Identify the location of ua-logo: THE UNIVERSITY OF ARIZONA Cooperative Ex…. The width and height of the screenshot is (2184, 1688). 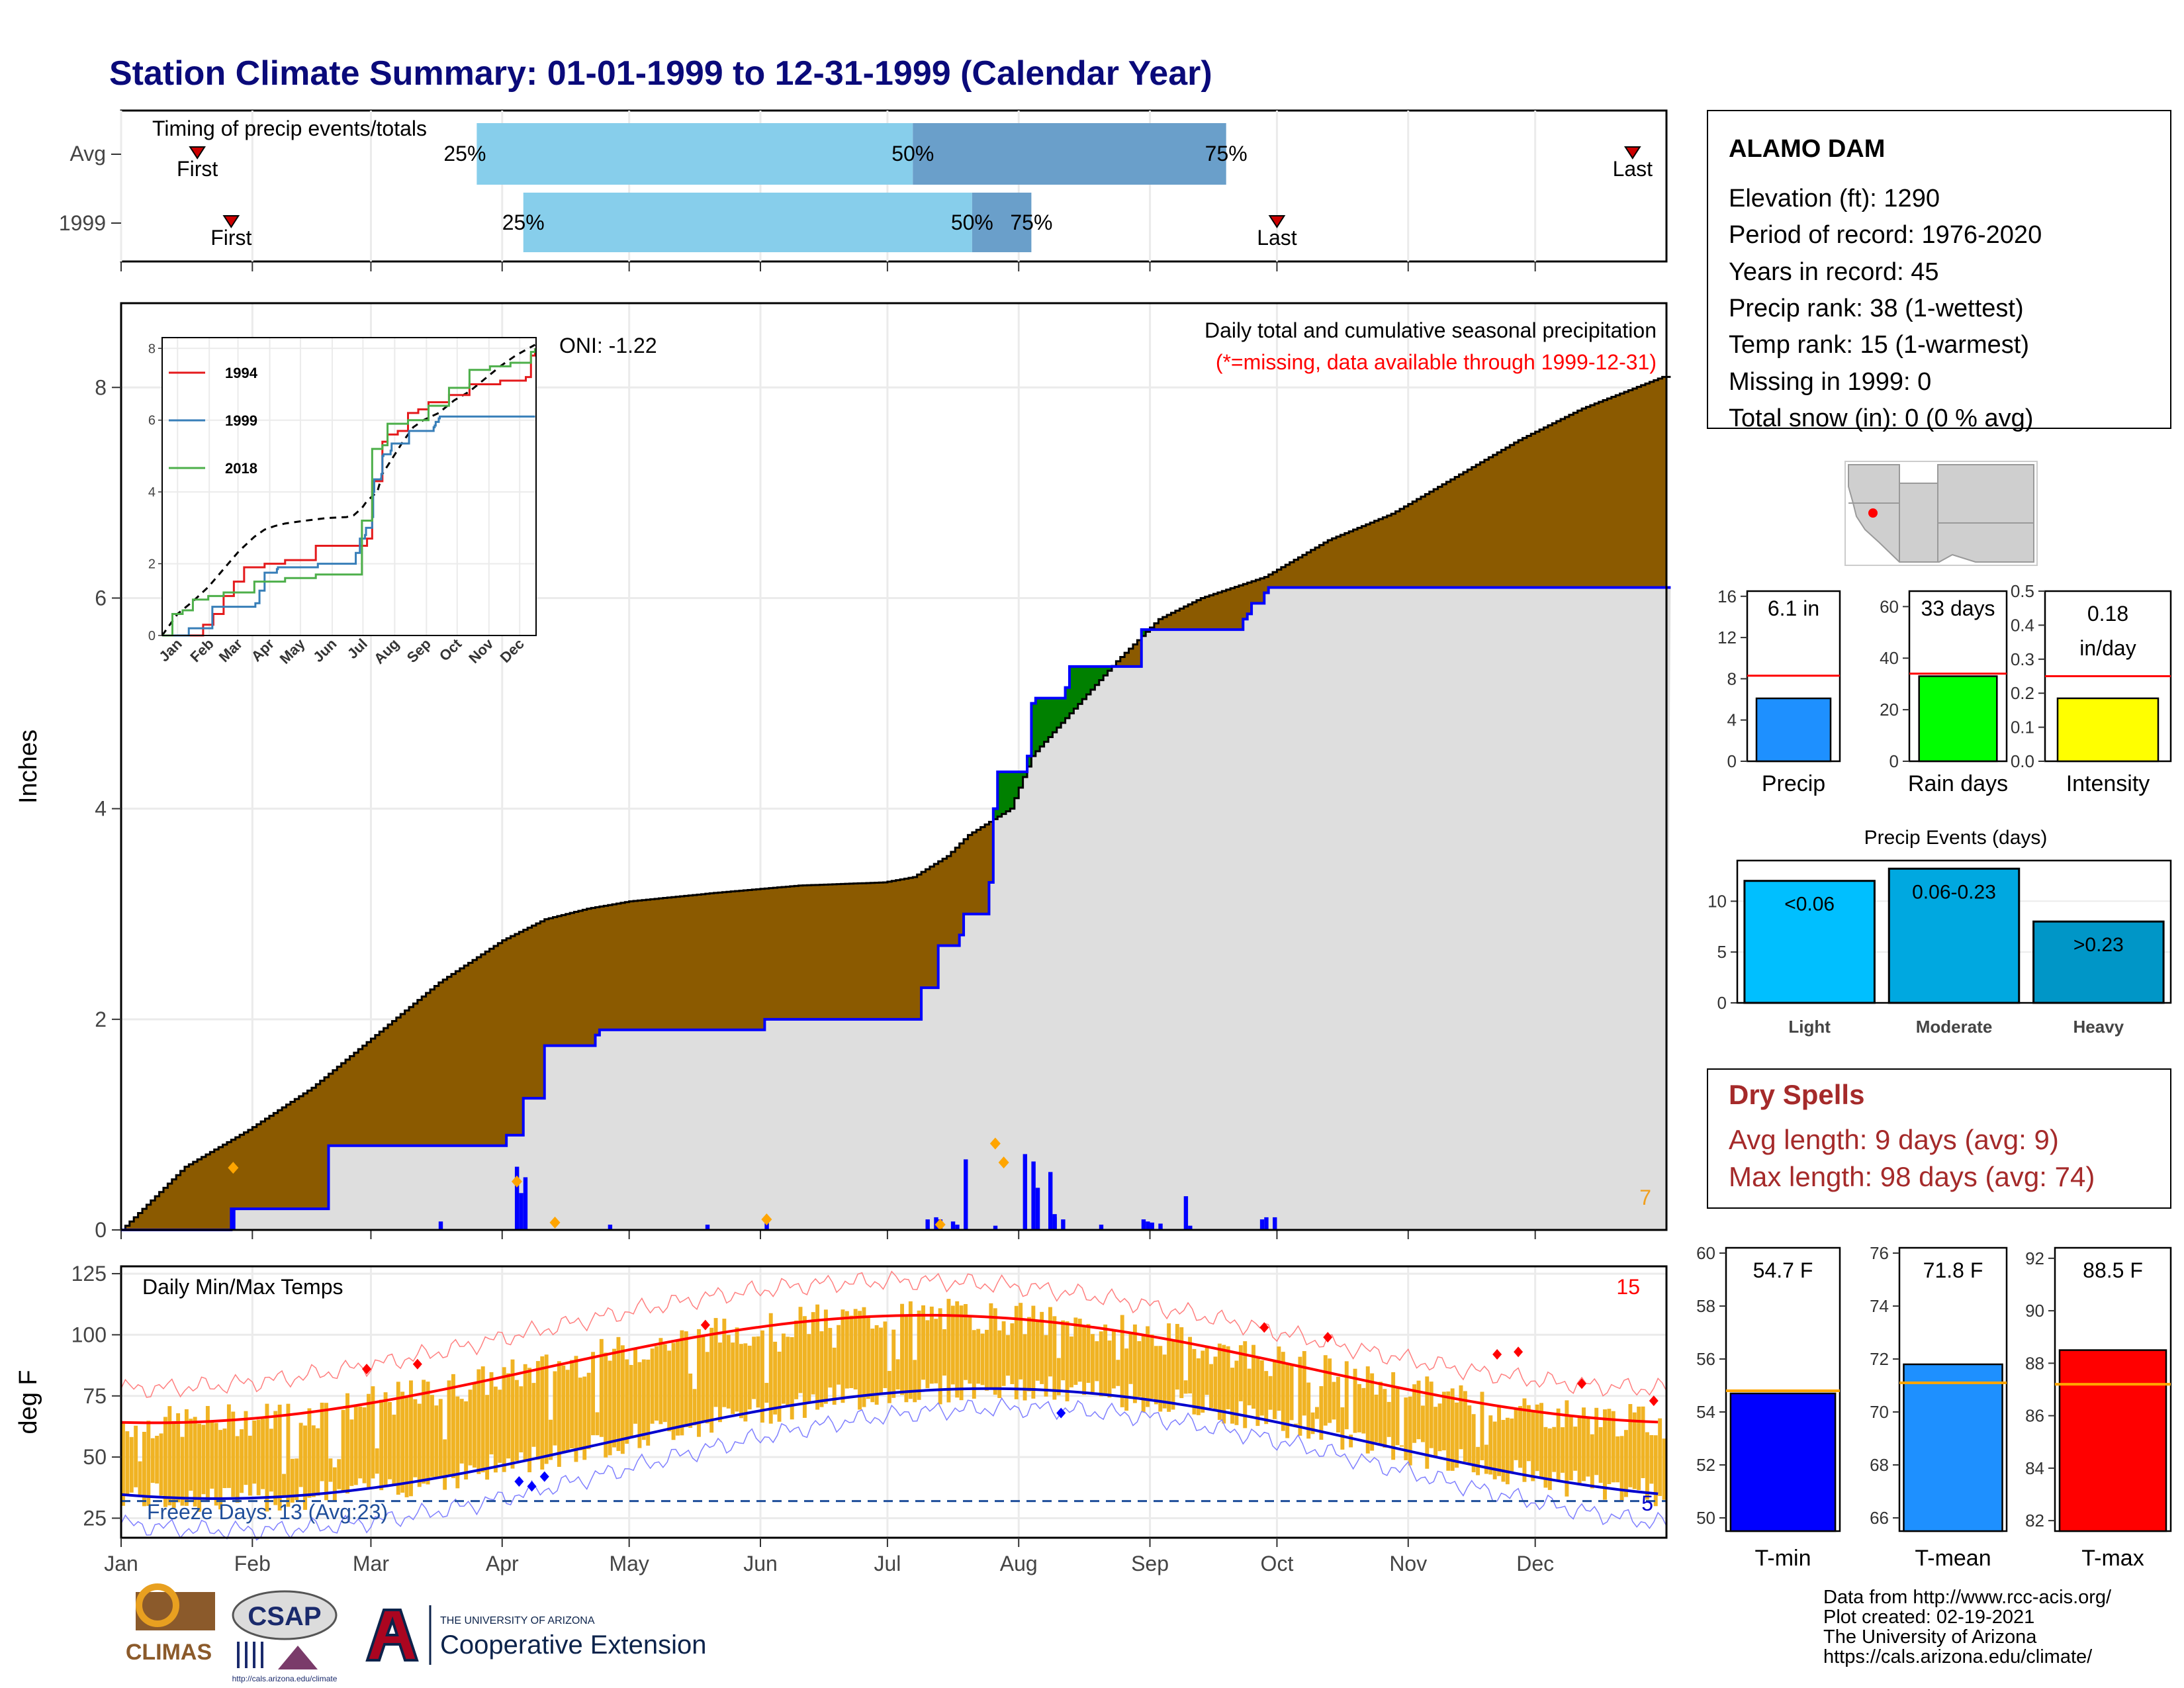
(535, 1635).